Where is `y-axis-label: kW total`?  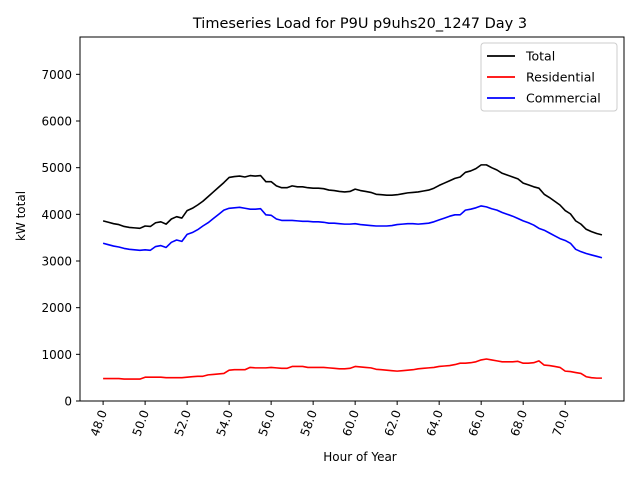 y-axis-label: kW total is located at coordinates (21, 216).